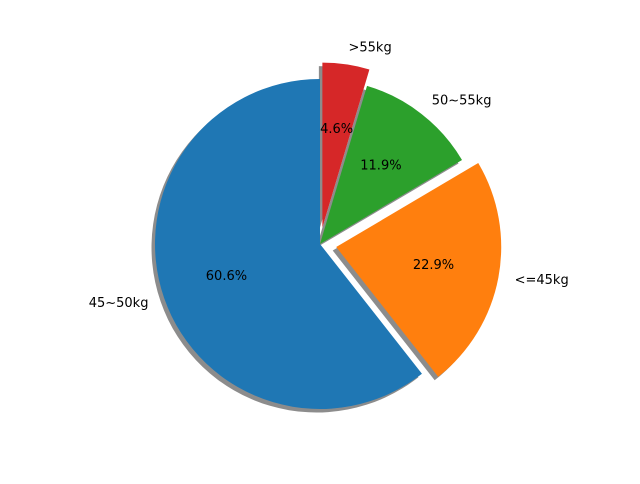  What do you see at coordinates (346, 145) in the screenshot?
I see `wedge-55kg` at bounding box center [346, 145].